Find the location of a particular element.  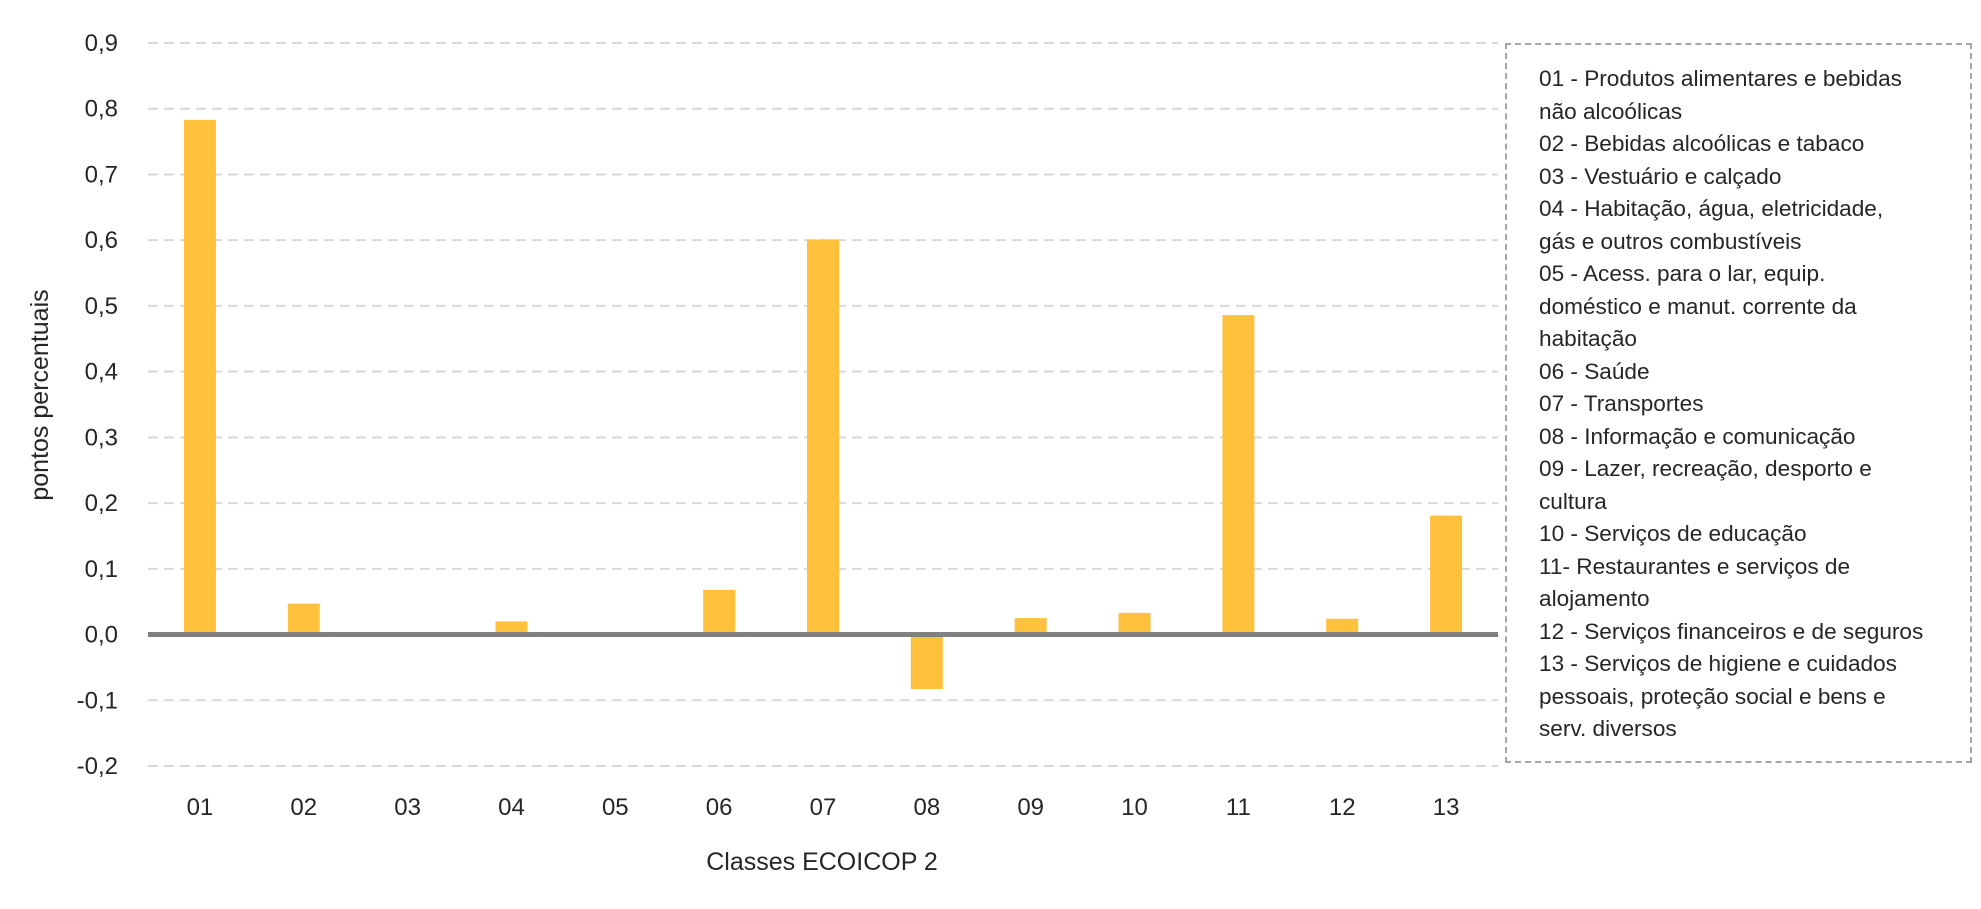

legend-line: serv. diversos is located at coordinates (1608, 728).